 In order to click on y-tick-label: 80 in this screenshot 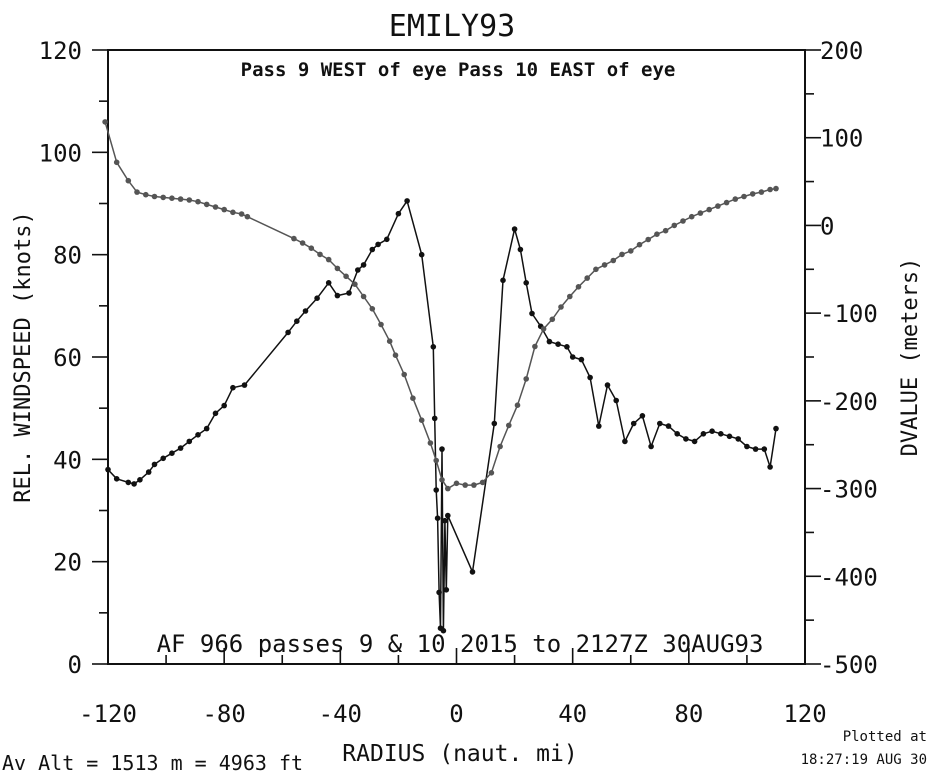, I will do `click(67, 256)`.